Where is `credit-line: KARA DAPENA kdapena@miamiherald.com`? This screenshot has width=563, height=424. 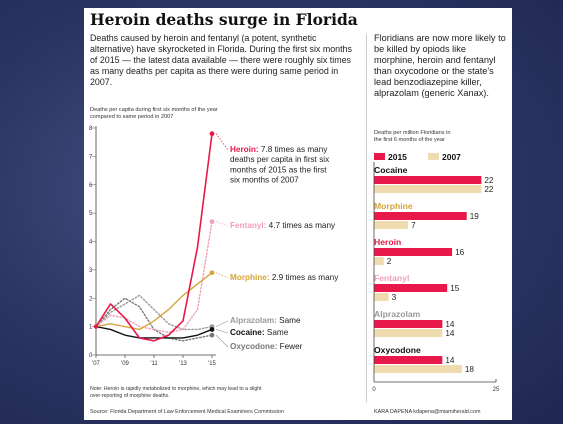 credit-line: KARA DAPENA kdapena@miamiherald.com is located at coordinates (427, 412).